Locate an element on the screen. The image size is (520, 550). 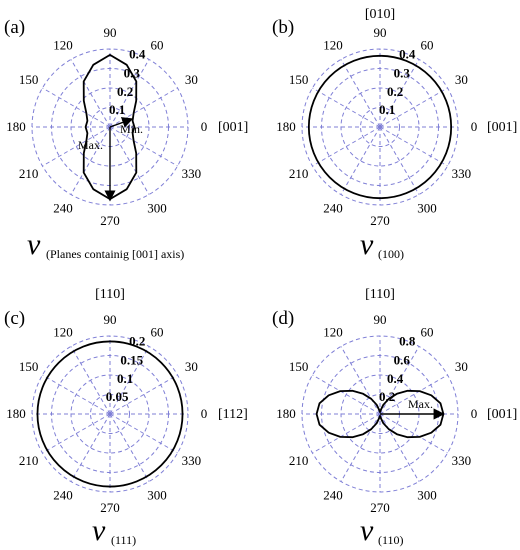
radial-tick-label: 0.15 is located at coordinates (131, 360).